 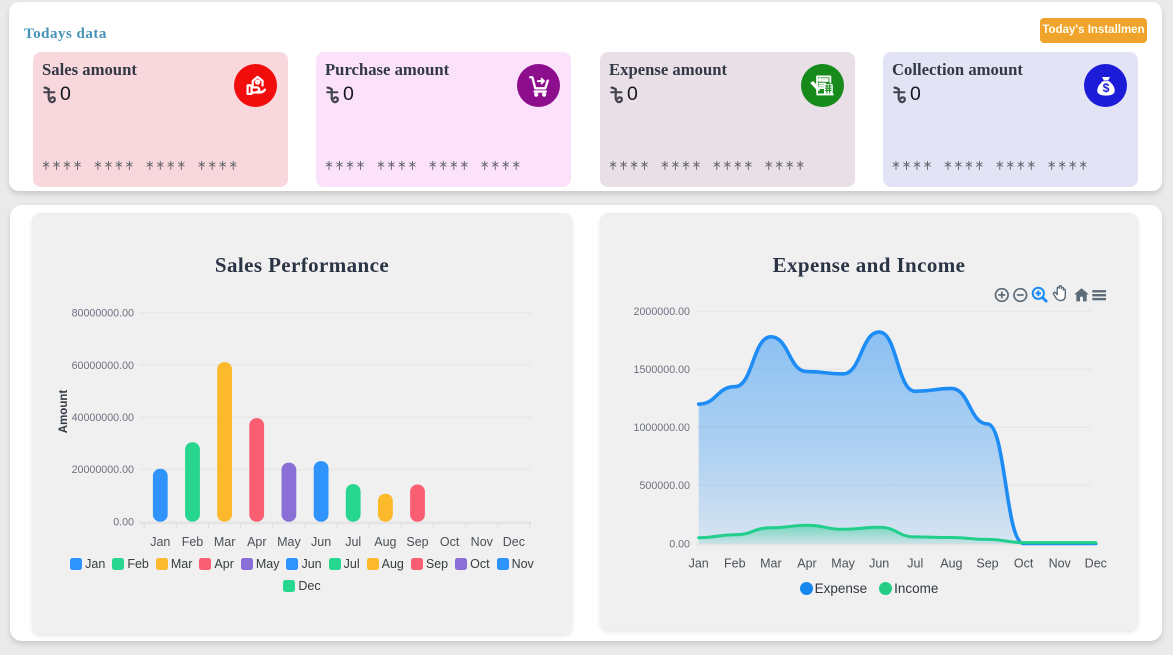 I want to click on svg-text: 500000.00, so click(x=664, y=486).